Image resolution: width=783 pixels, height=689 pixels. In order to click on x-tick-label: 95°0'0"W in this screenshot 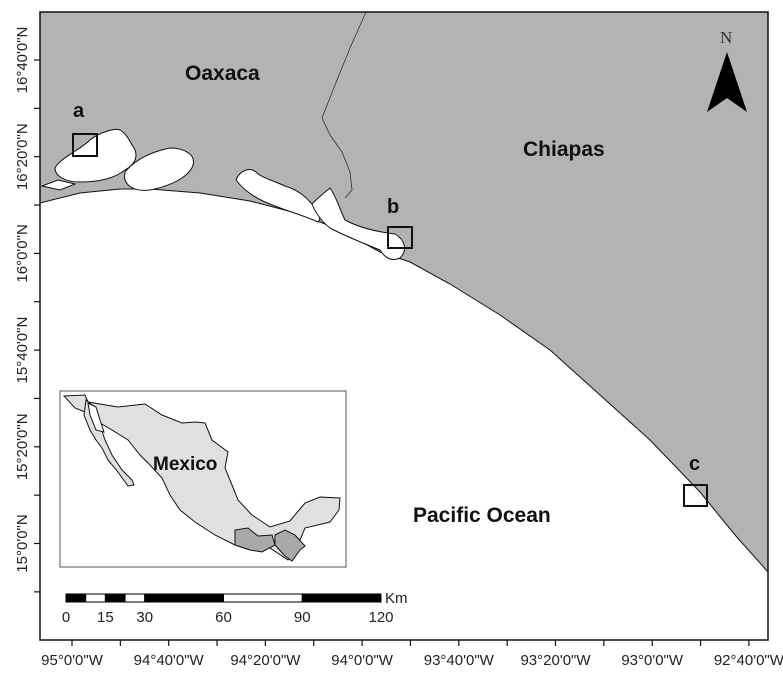, I will do `click(72, 660)`.